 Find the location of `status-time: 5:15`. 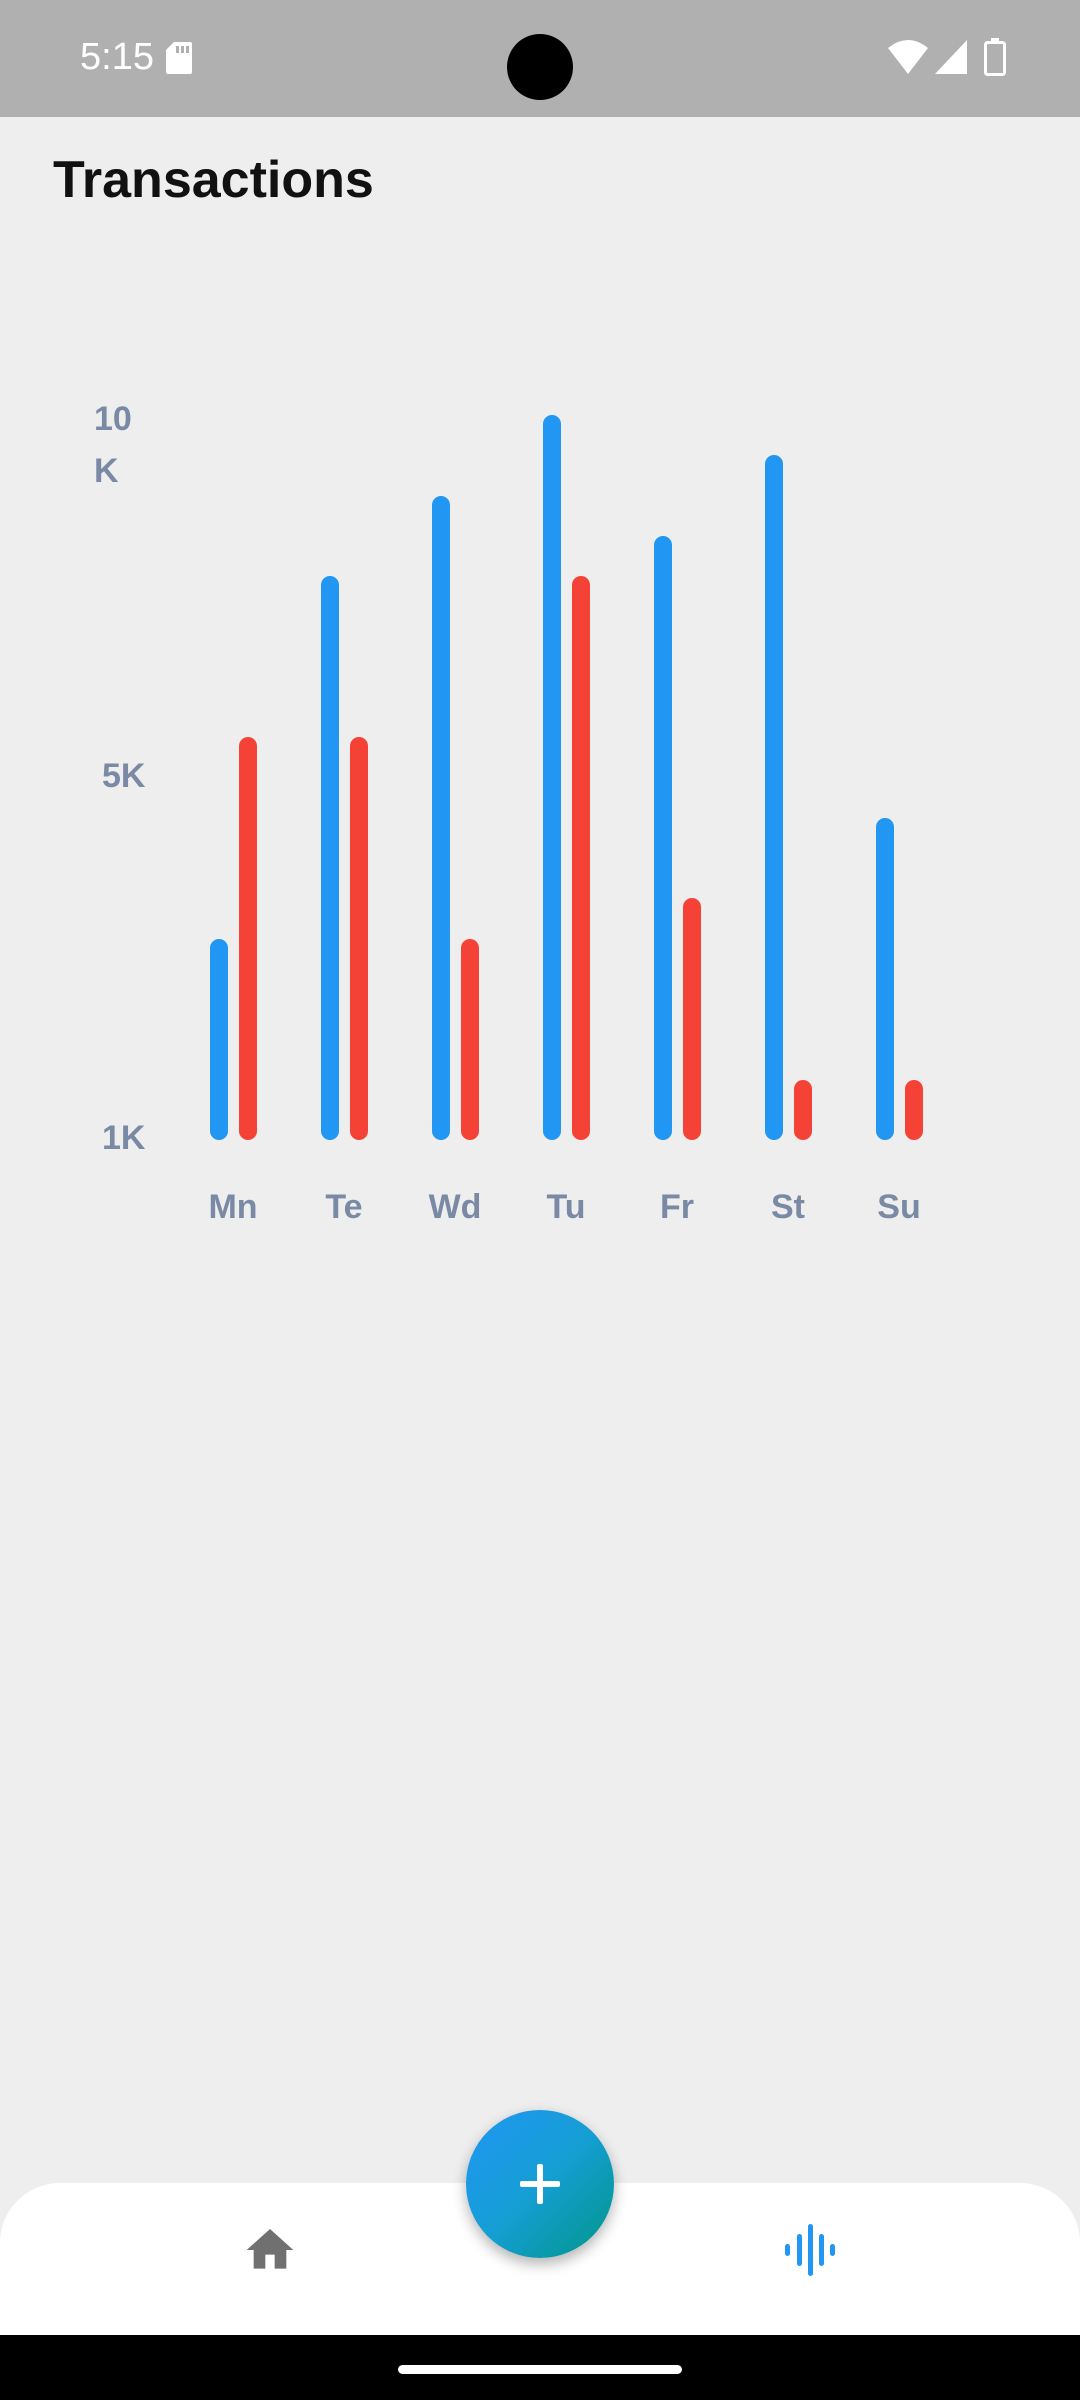

status-time: 5:15 is located at coordinates (117, 57).